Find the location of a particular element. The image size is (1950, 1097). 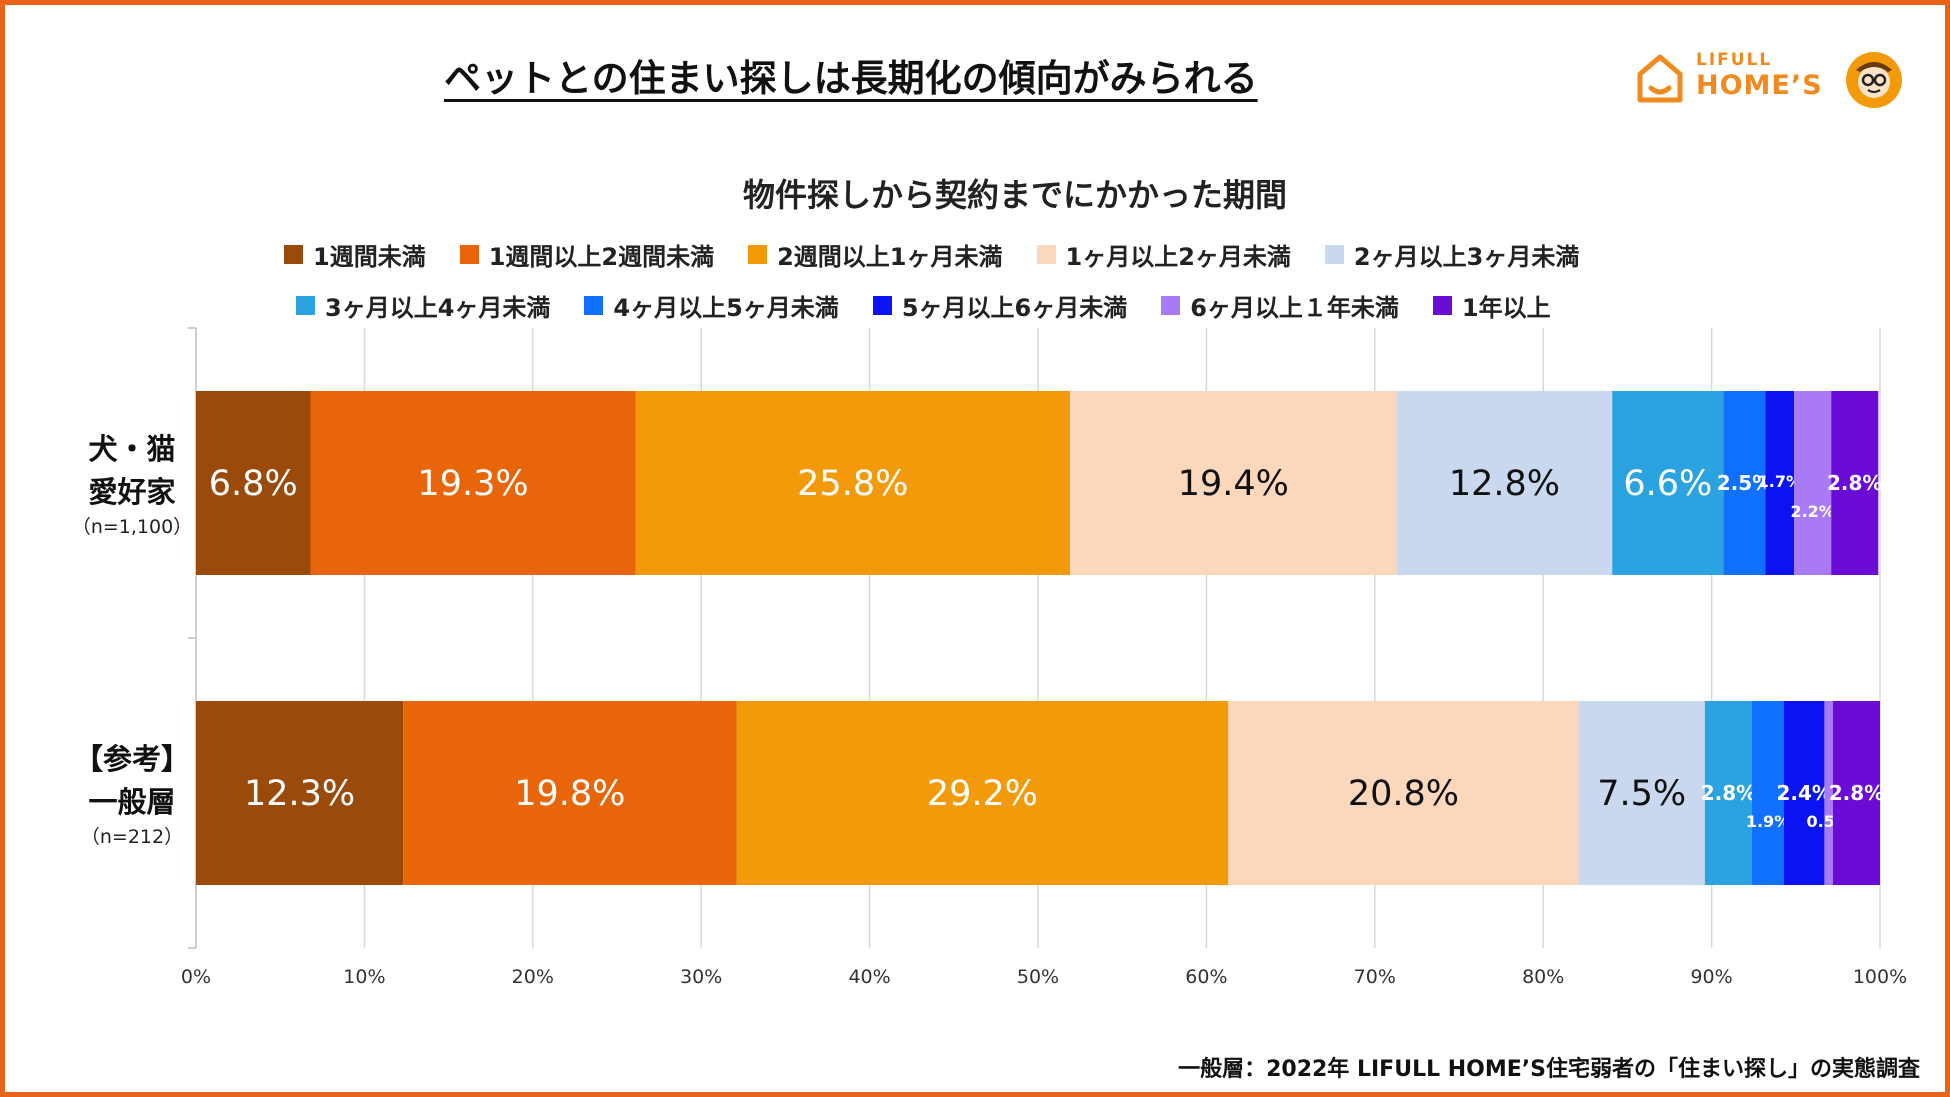

legend-label: 4ヶ月以上5ヶ月未満 is located at coordinates (726, 308).